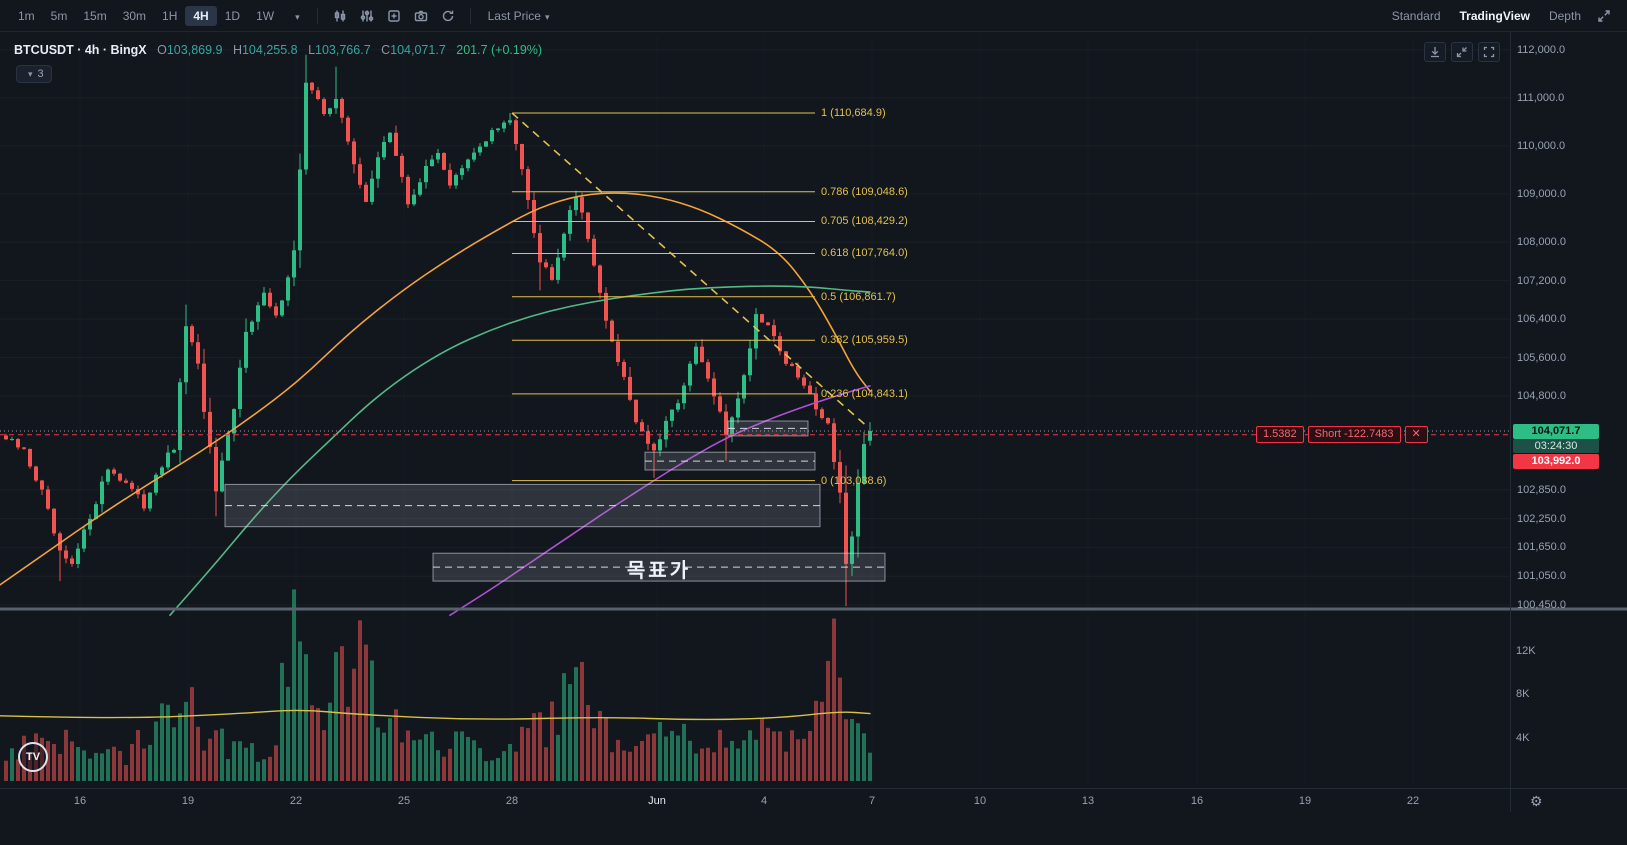 The width and height of the screenshot is (1627, 845). I want to click on close-icon: ✕, so click(1416, 434).